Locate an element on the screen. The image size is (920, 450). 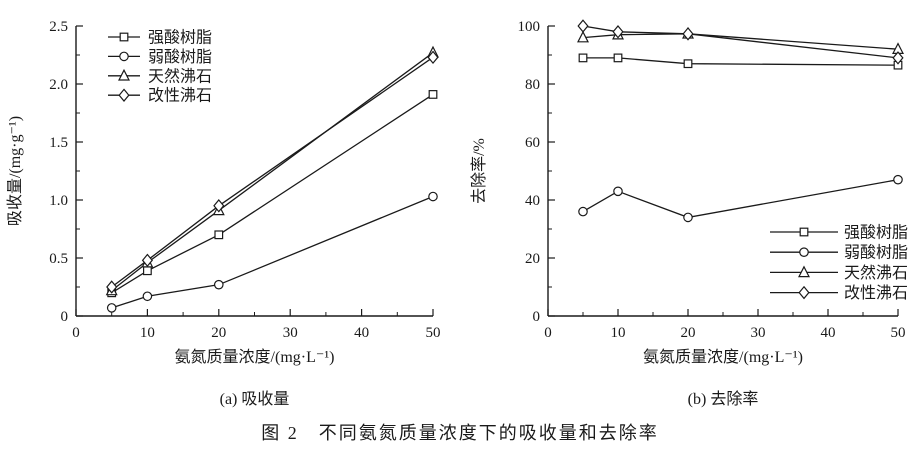
y-tick-label: 40 is located at coordinates (532, 201).